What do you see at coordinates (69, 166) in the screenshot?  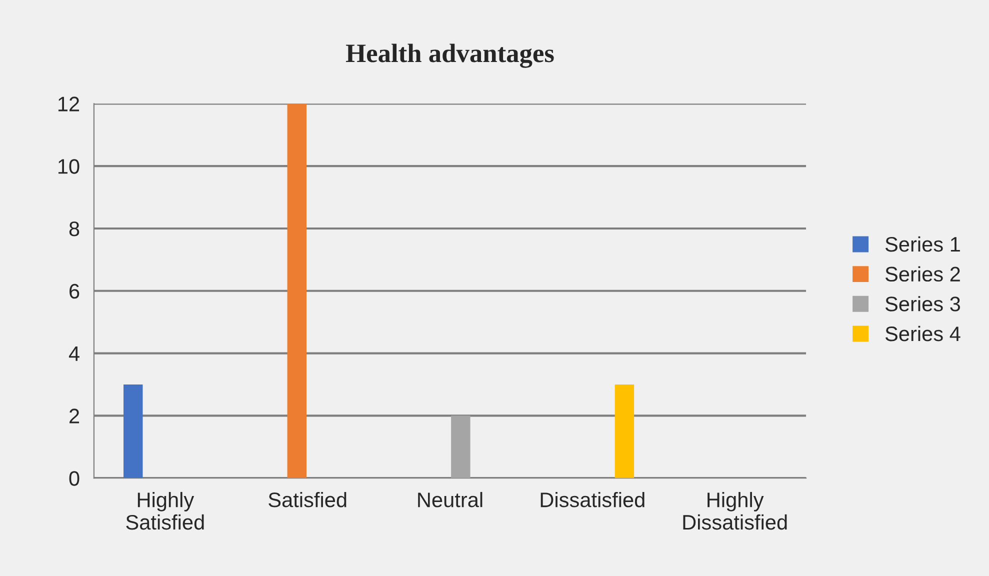 I see `y-tick-label: 10` at bounding box center [69, 166].